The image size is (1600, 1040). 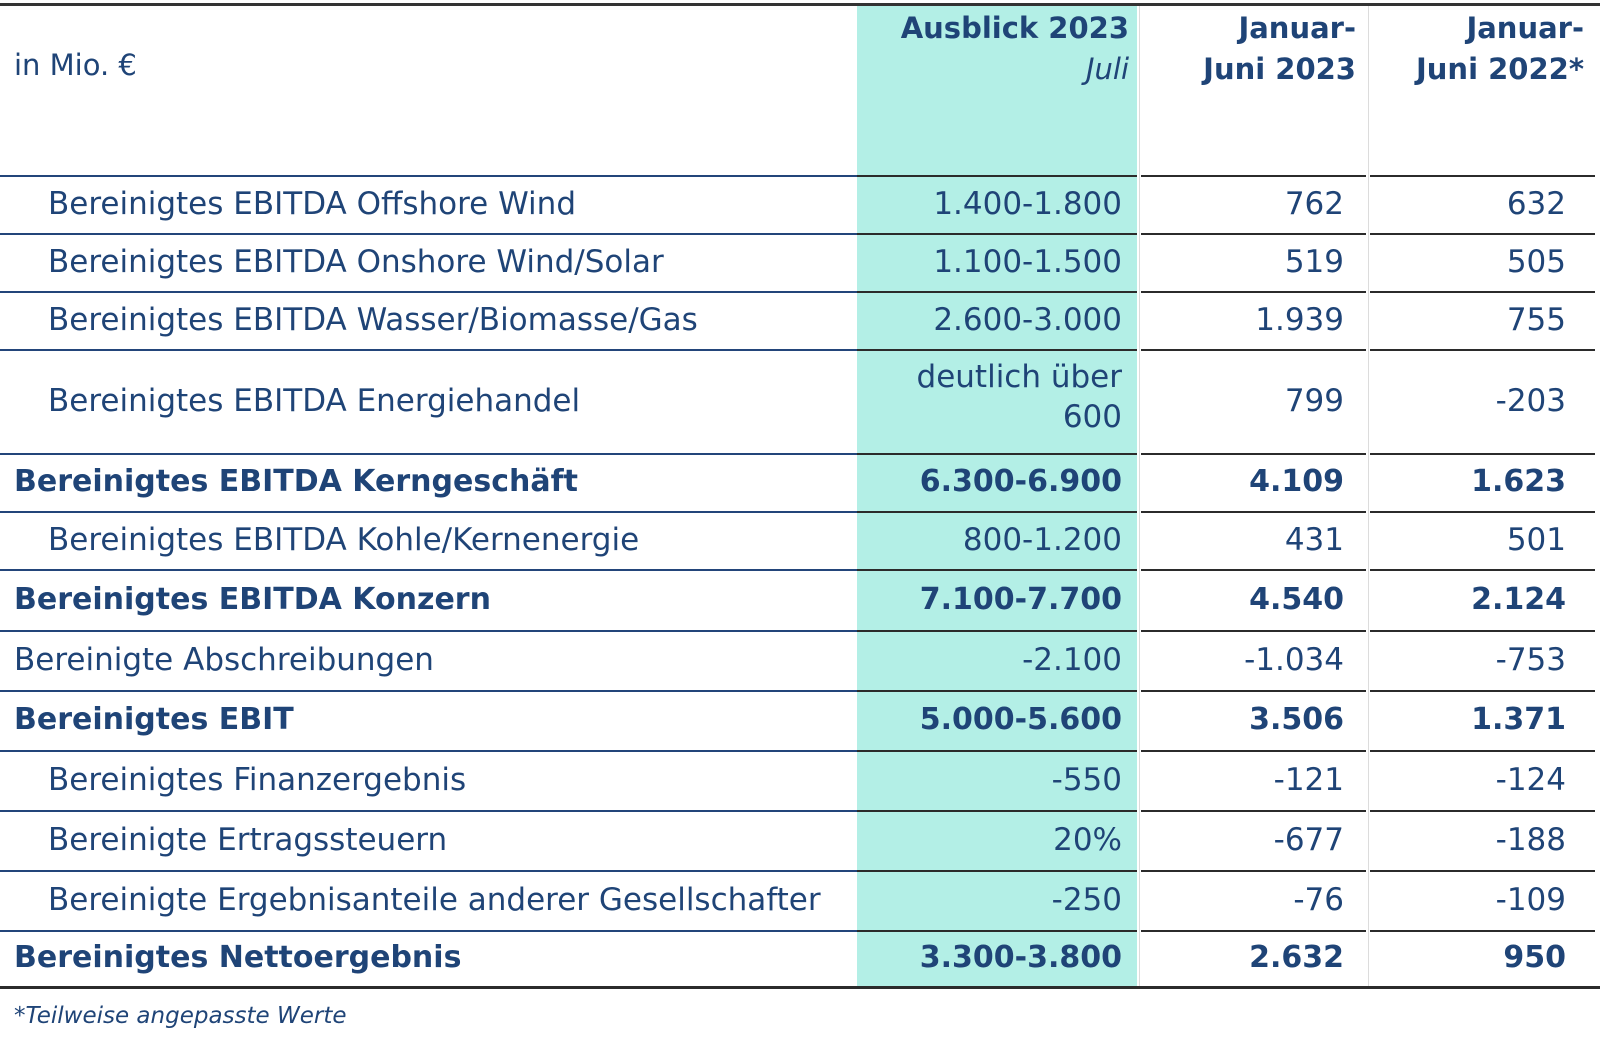 I want to click on table-row: Bereinigte Ertragssteuern 20% -677 -188, so click(x=800, y=840).